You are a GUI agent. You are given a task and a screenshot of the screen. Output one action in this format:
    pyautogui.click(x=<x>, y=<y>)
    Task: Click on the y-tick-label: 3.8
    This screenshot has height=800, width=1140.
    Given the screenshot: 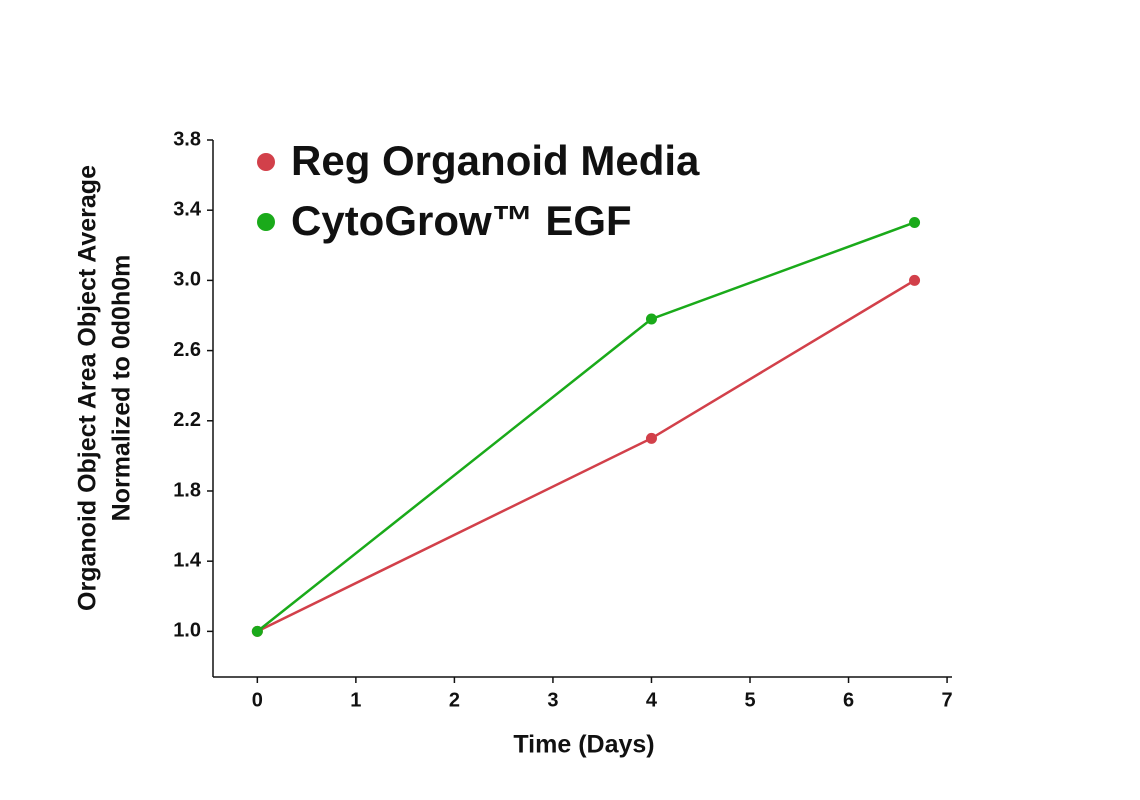 What is the action you would take?
    pyautogui.click(x=187, y=139)
    